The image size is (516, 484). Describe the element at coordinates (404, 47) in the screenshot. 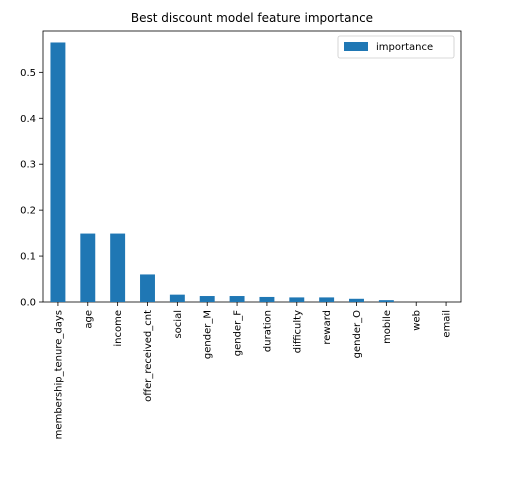

I see `legend-label: importance` at that location.